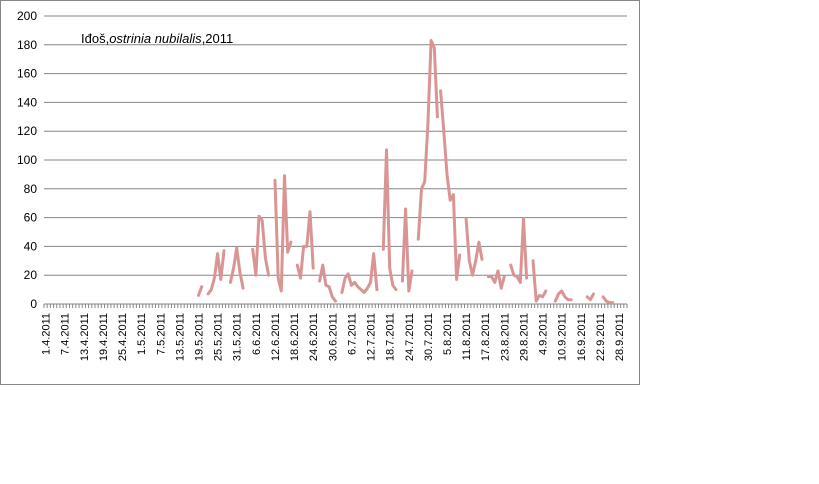 The width and height of the screenshot is (819, 484). I want to click on x-tick-label: 22.9.2011, so click(601, 337).